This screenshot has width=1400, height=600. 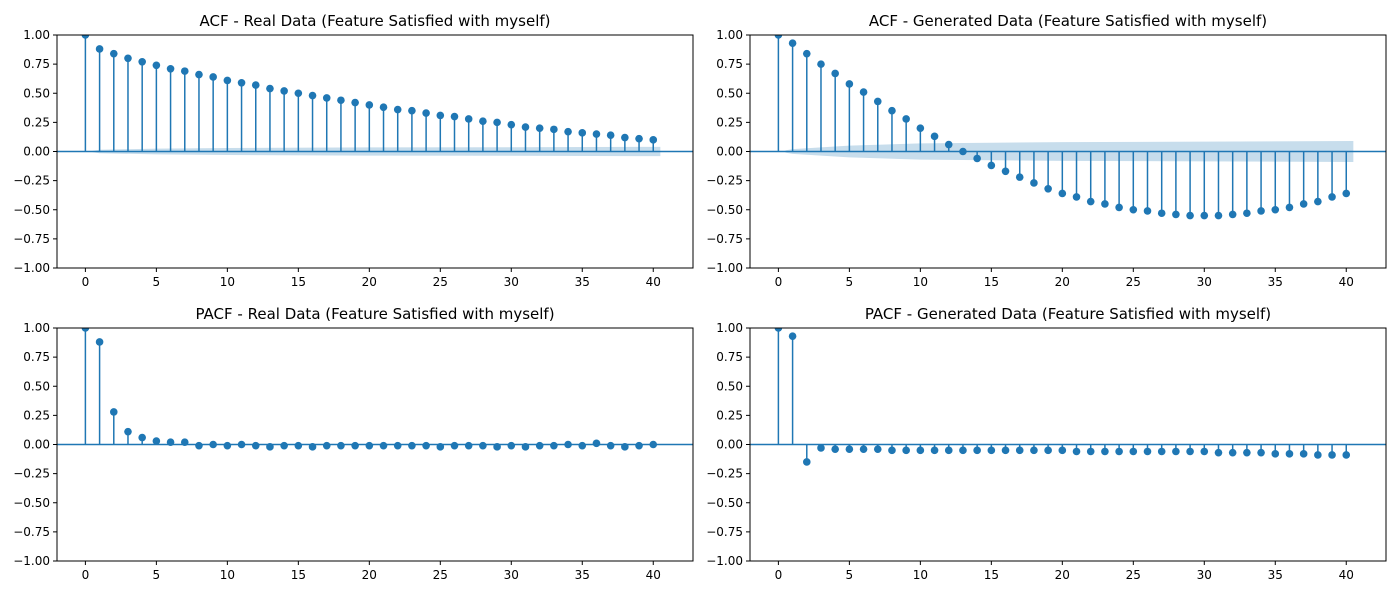 What do you see at coordinates (653, 575) in the screenshot?
I see `x-tick-label: 40` at bounding box center [653, 575].